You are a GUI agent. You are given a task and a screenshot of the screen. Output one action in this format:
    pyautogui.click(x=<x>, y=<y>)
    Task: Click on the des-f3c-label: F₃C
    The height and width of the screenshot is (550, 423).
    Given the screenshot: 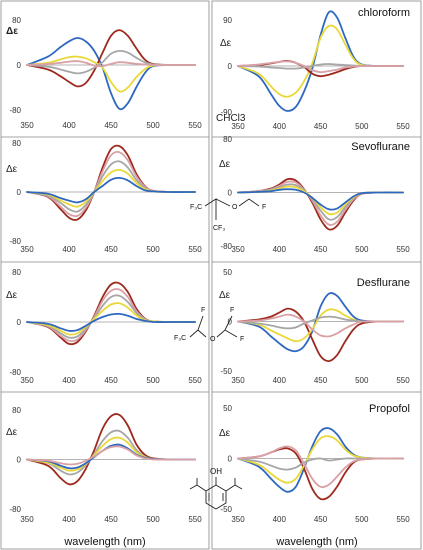 What is the action you would take?
    pyautogui.click(x=180, y=338)
    